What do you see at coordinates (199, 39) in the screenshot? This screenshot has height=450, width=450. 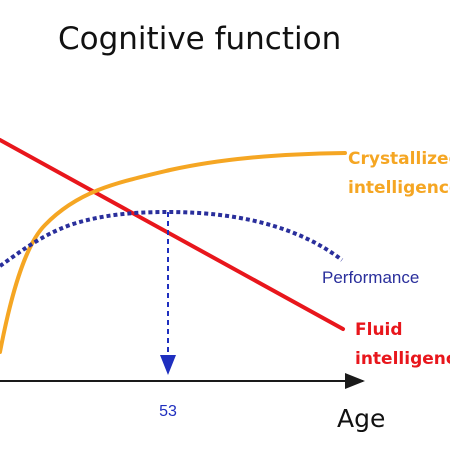 I see `chart-title: Cognitive function` at bounding box center [199, 39].